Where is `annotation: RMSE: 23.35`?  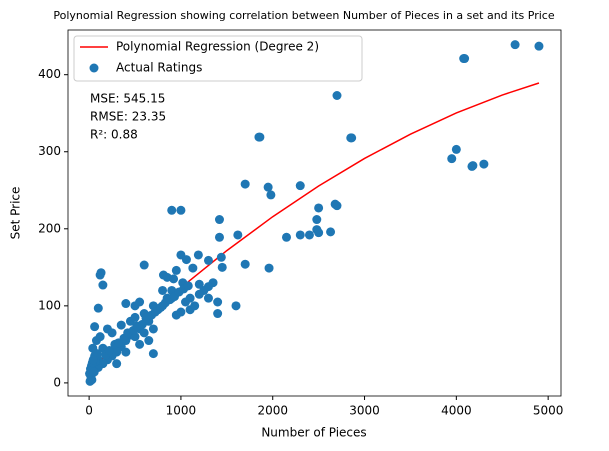 annotation: RMSE: 23.35 is located at coordinates (128, 117).